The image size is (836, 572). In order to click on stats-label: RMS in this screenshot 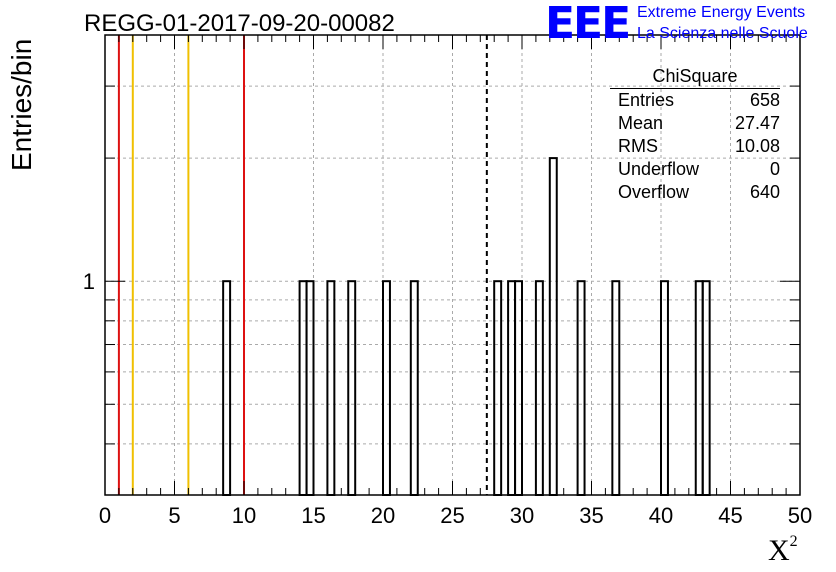, I will do `click(638, 146)`.